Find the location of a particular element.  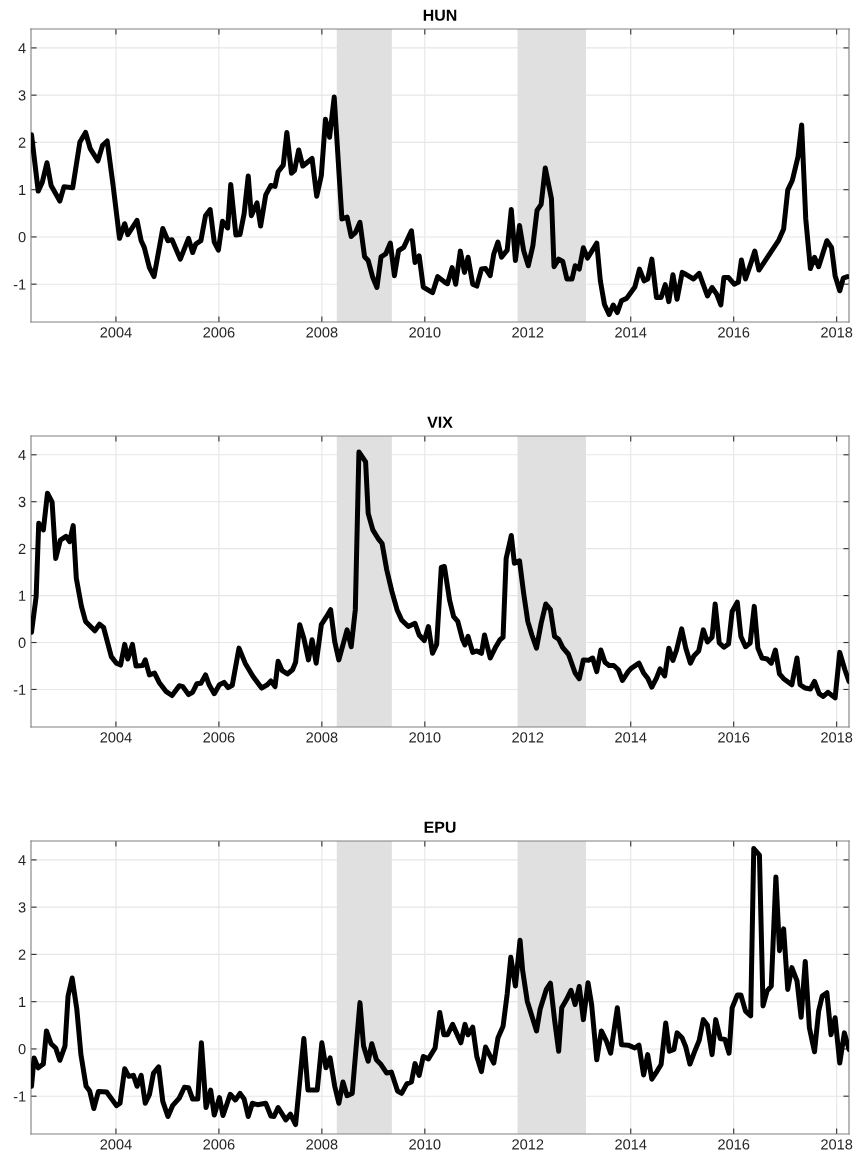

chart-title: EPU is located at coordinates (440, 827).